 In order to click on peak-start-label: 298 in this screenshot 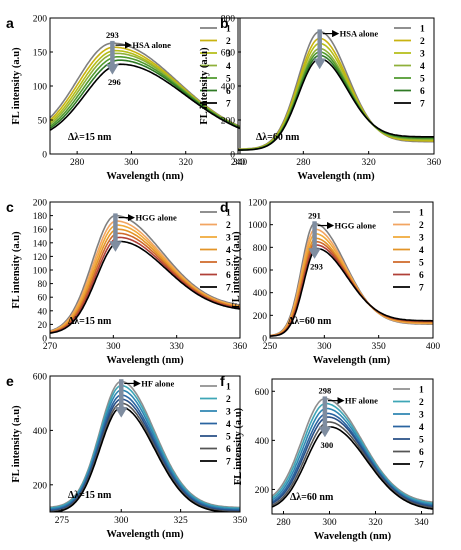, I will do `click(325, 391)`.